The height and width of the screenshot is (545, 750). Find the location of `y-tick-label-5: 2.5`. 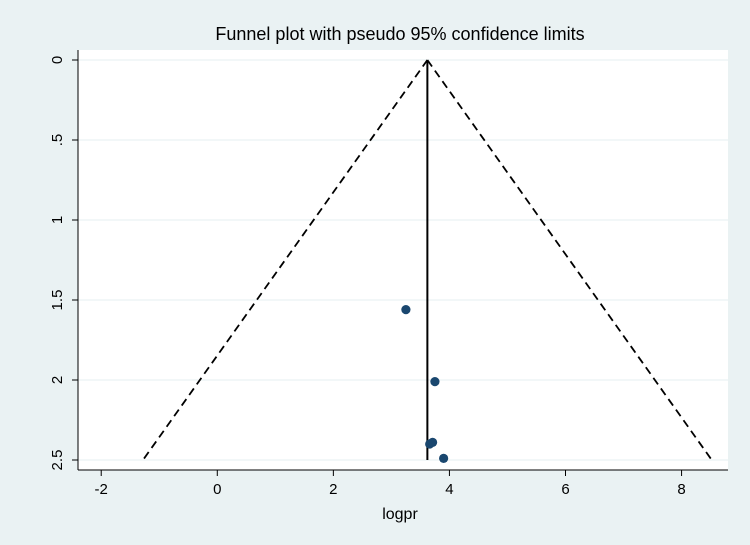

y-tick-label-5: 2.5 is located at coordinates (57, 460).